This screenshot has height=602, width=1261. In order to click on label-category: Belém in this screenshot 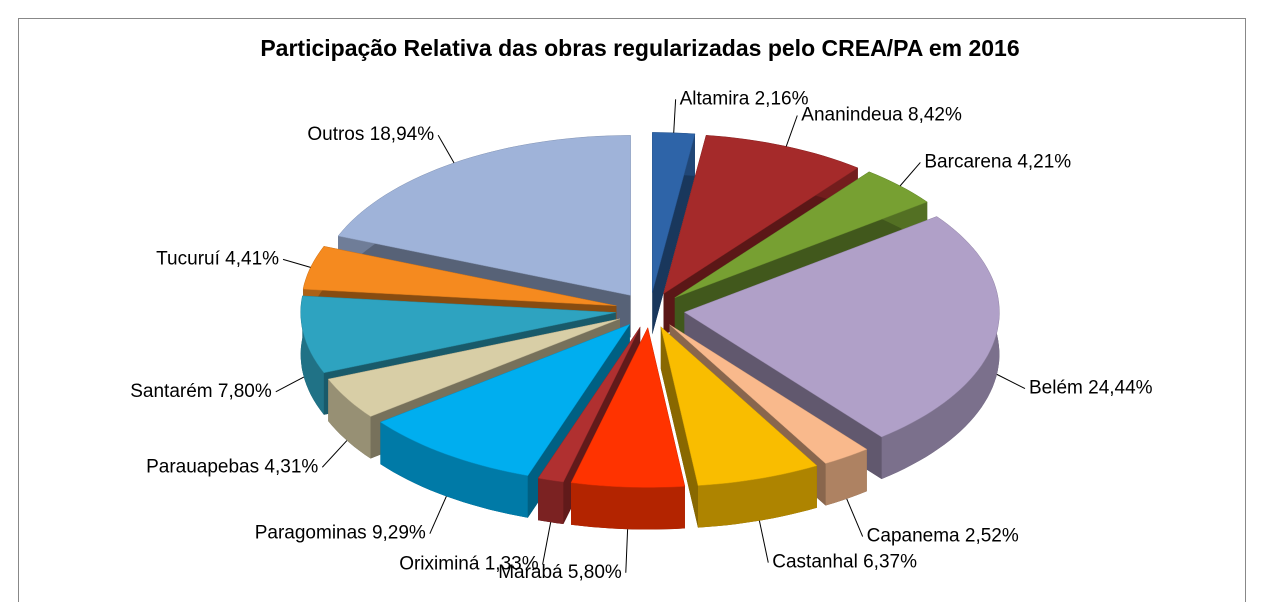, I will do `click(1056, 388)`.